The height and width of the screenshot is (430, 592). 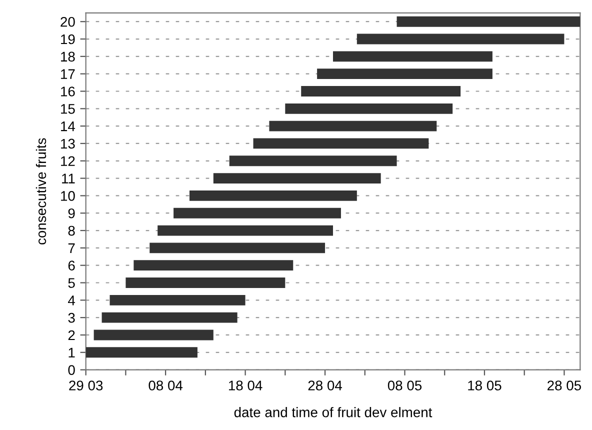 What do you see at coordinates (71, 283) in the screenshot?
I see `y-tick-label: 5` at bounding box center [71, 283].